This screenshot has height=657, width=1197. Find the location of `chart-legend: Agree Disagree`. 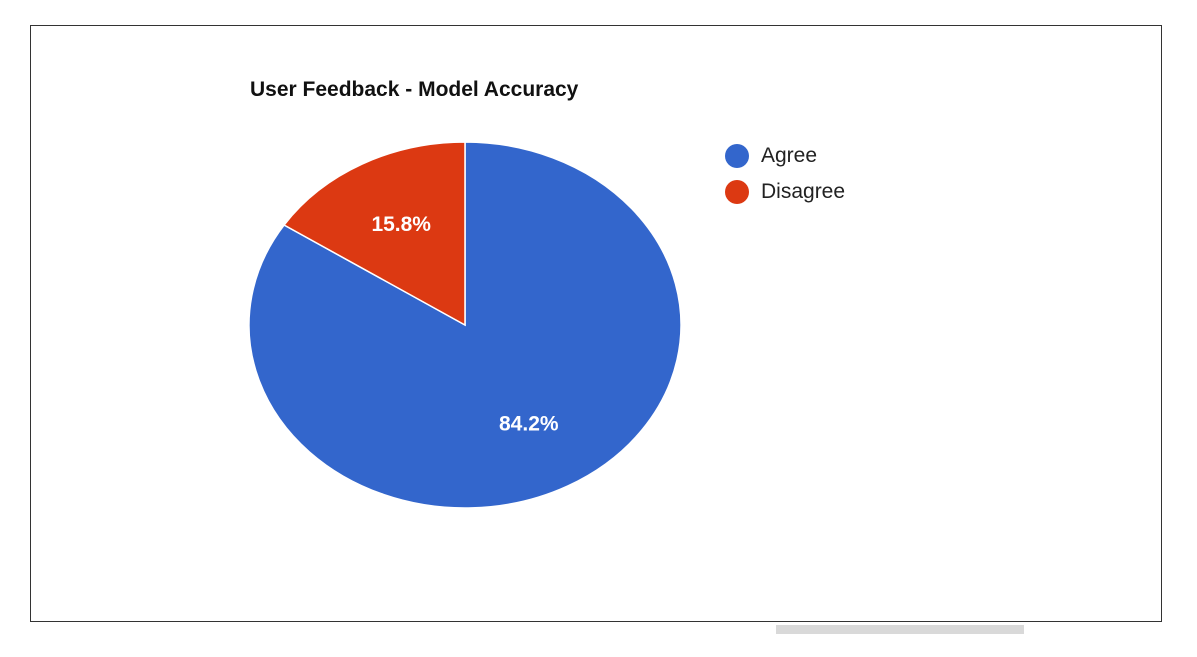

chart-legend: Agree Disagree is located at coordinates (785, 174).